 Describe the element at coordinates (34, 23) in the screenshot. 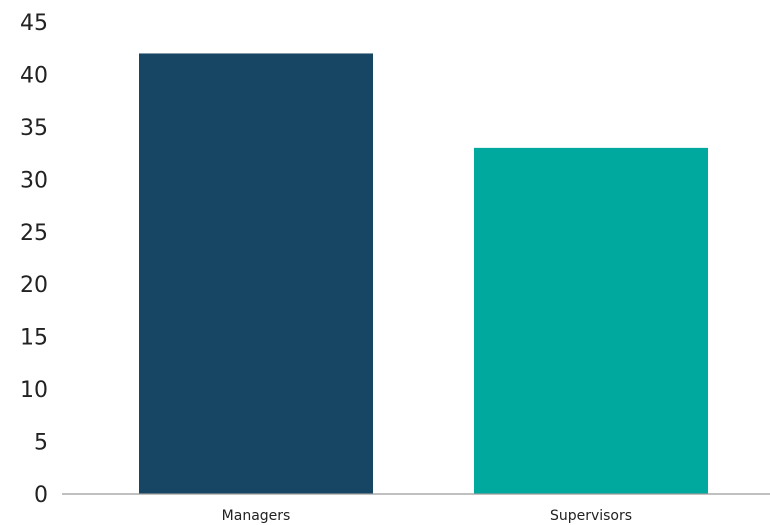

I see `y-tick-label: 45` at that location.